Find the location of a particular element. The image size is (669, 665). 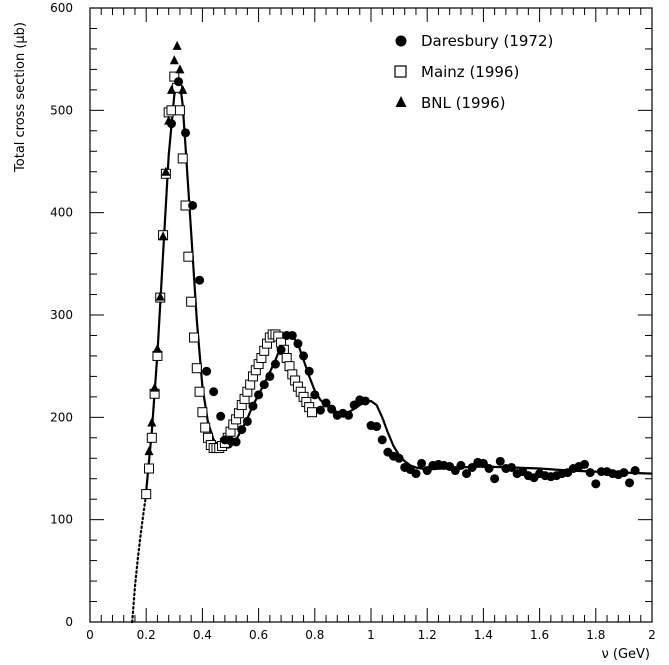

threshold-curve is located at coordinates (139, 558).